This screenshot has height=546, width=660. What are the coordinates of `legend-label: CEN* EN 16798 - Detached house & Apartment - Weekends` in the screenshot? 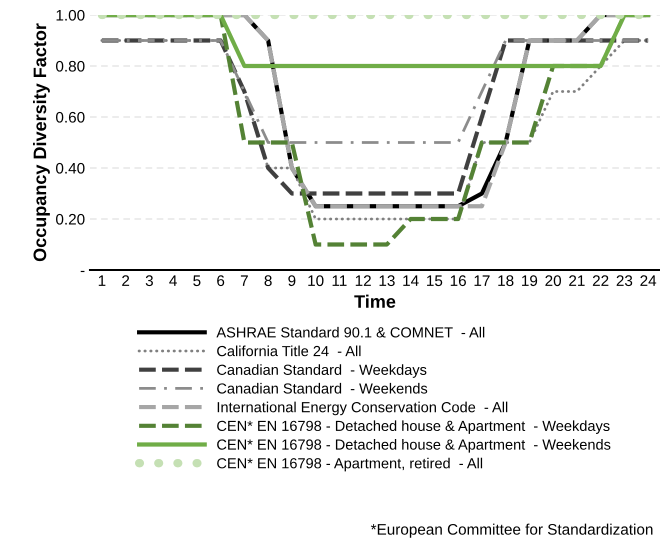 It's located at (413, 446).